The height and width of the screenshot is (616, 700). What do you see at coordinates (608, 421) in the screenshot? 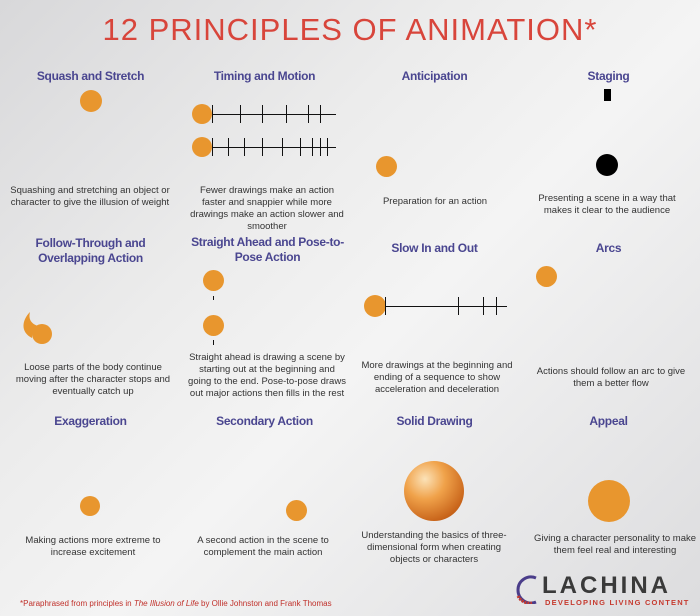
I see `heading-appeal: Appeal` at bounding box center [608, 421].